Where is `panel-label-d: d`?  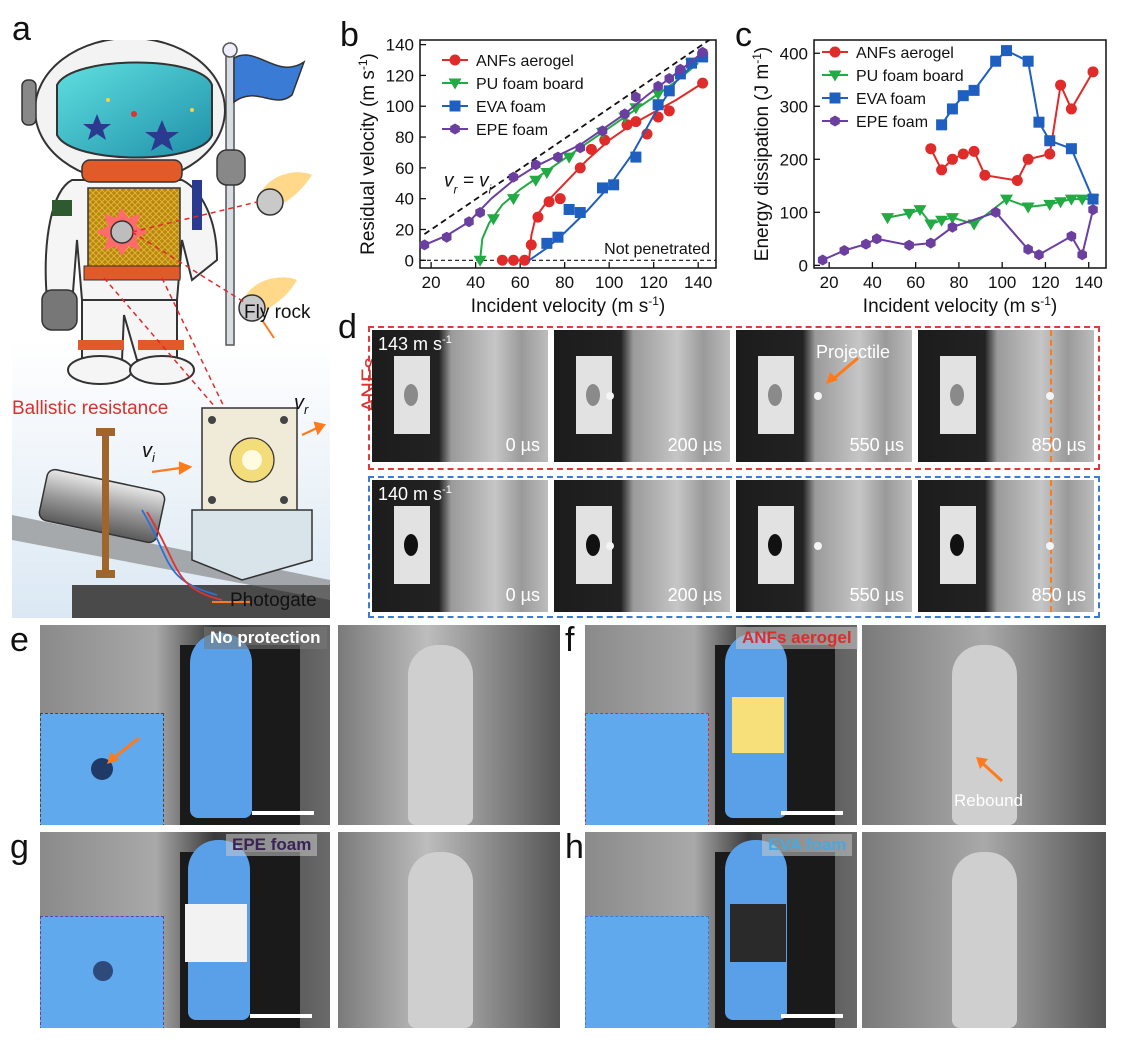
panel-label-d: d is located at coordinates (347, 327).